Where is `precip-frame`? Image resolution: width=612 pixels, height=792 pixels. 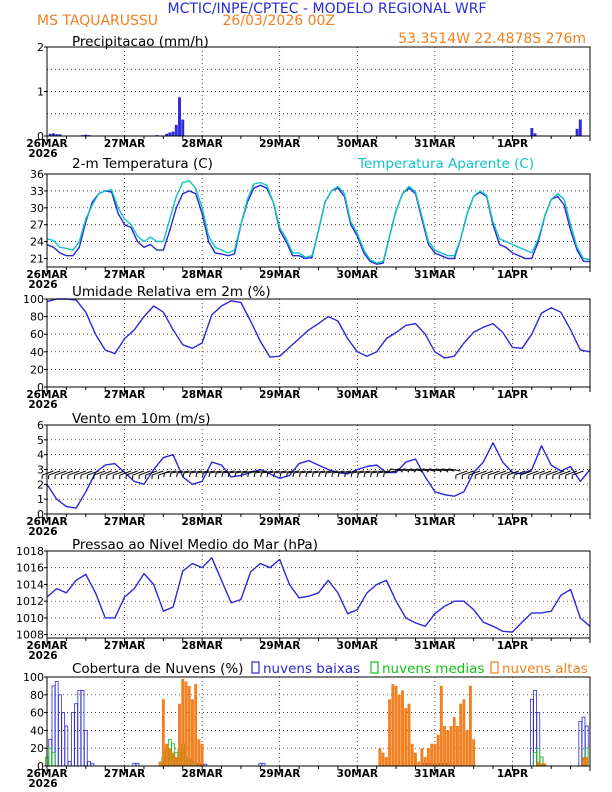
precip-frame is located at coordinates (318, 91).